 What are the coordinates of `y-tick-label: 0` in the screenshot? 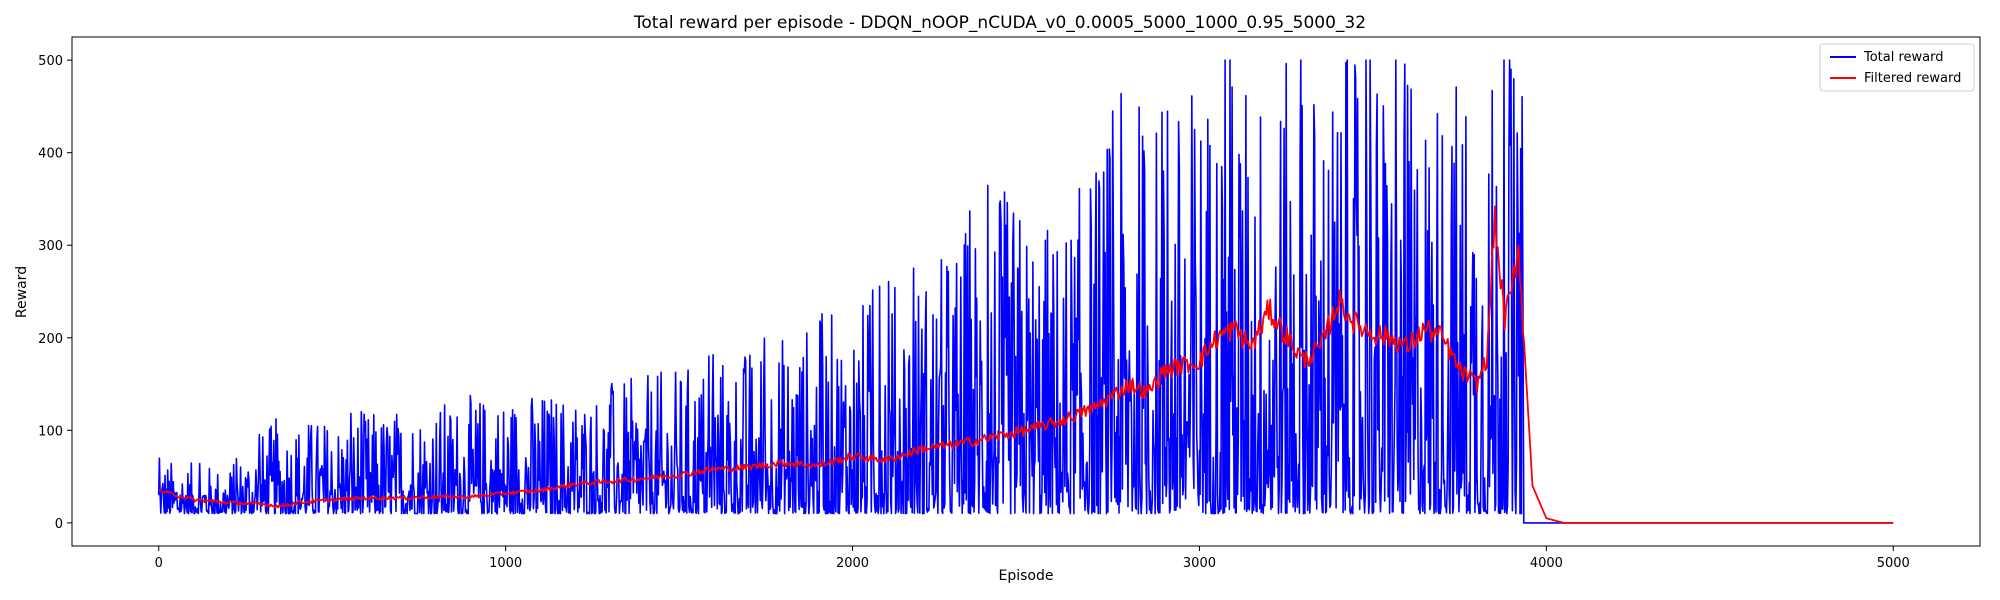 It's located at (59, 524).